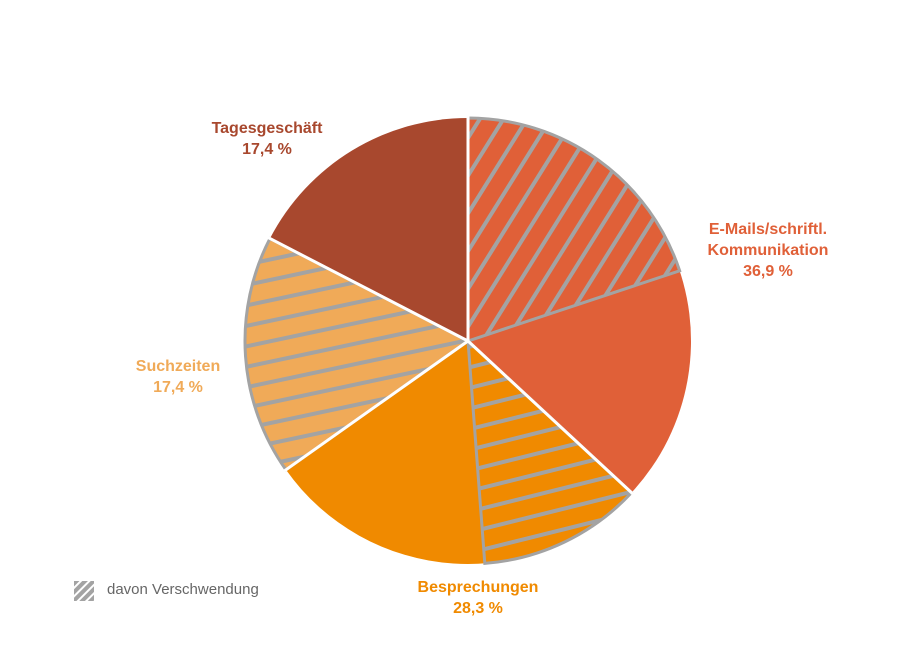 Image resolution: width=900 pixels, height=657 pixels. Describe the element at coordinates (178, 366) in the screenshot. I see `slice-name: Suchzeiten` at that location.